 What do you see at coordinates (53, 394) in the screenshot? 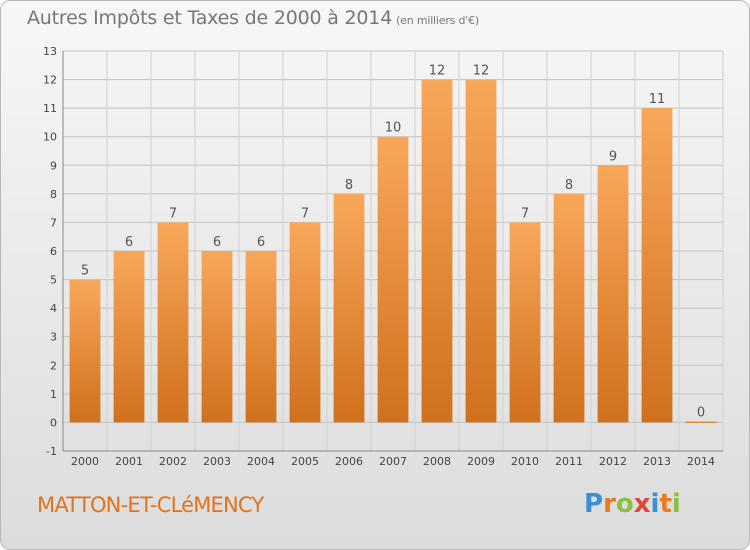
I see `y-tick-label: 1` at bounding box center [53, 394].